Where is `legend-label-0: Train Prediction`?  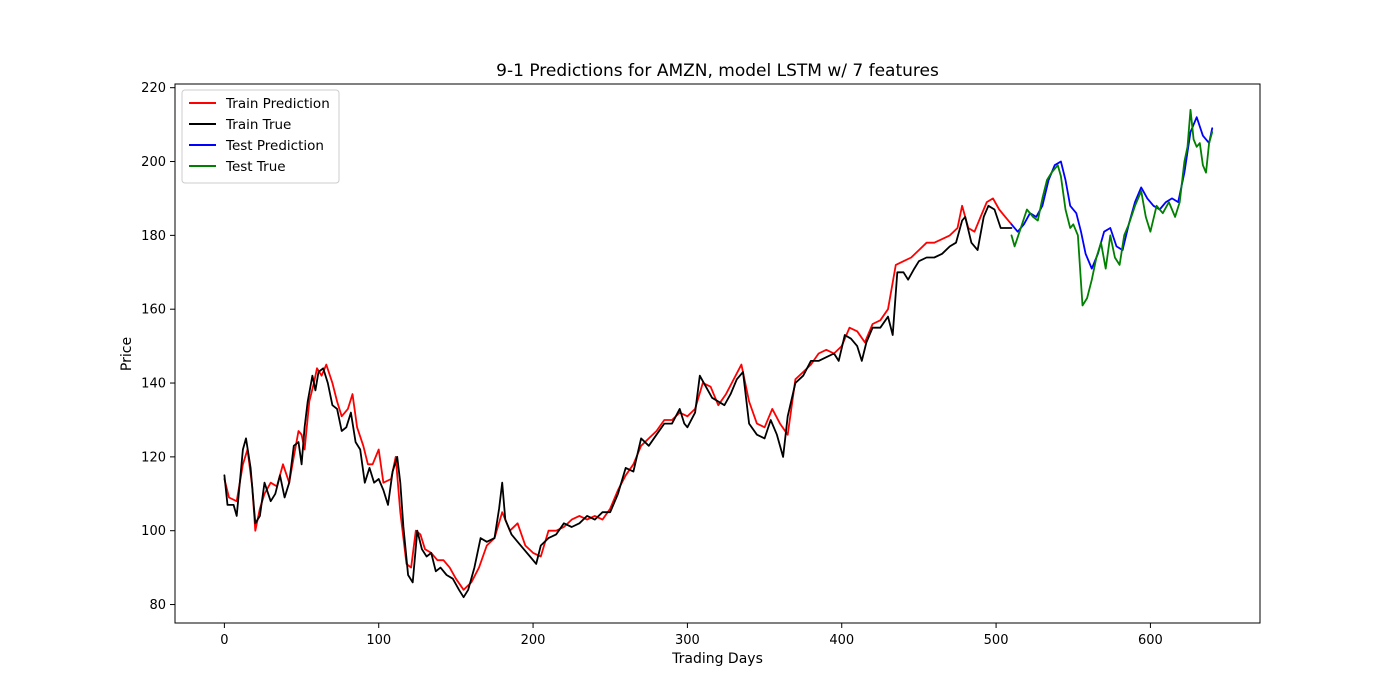 legend-label-0: Train Prediction is located at coordinates (277, 104).